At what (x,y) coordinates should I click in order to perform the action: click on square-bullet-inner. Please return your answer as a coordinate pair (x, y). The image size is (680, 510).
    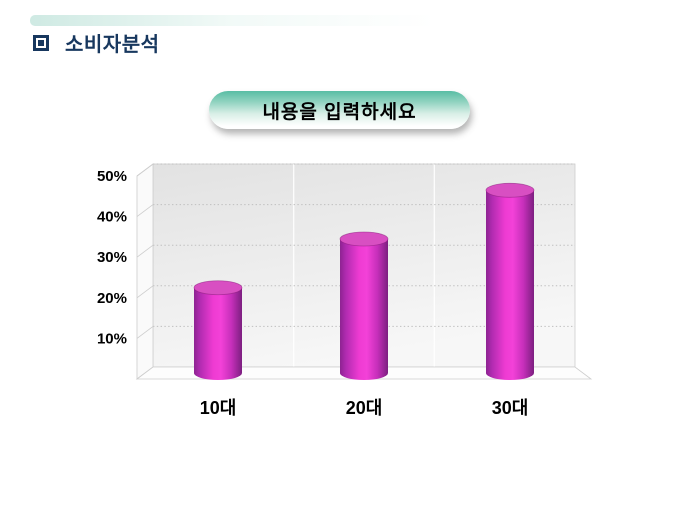
    Looking at the image, I should click on (41, 42).